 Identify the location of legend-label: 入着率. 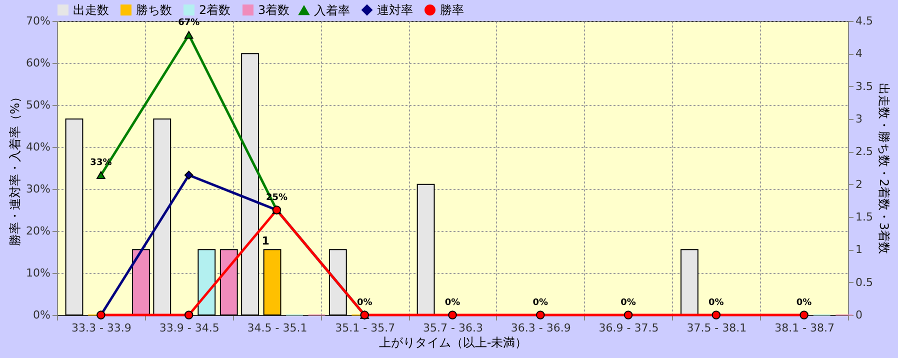
(332, 10).